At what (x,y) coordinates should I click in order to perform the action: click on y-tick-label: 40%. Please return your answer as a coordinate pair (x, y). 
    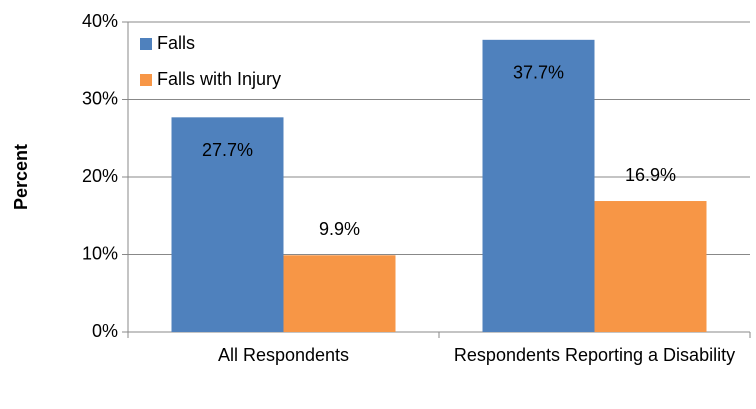
    Looking at the image, I should click on (100, 21).